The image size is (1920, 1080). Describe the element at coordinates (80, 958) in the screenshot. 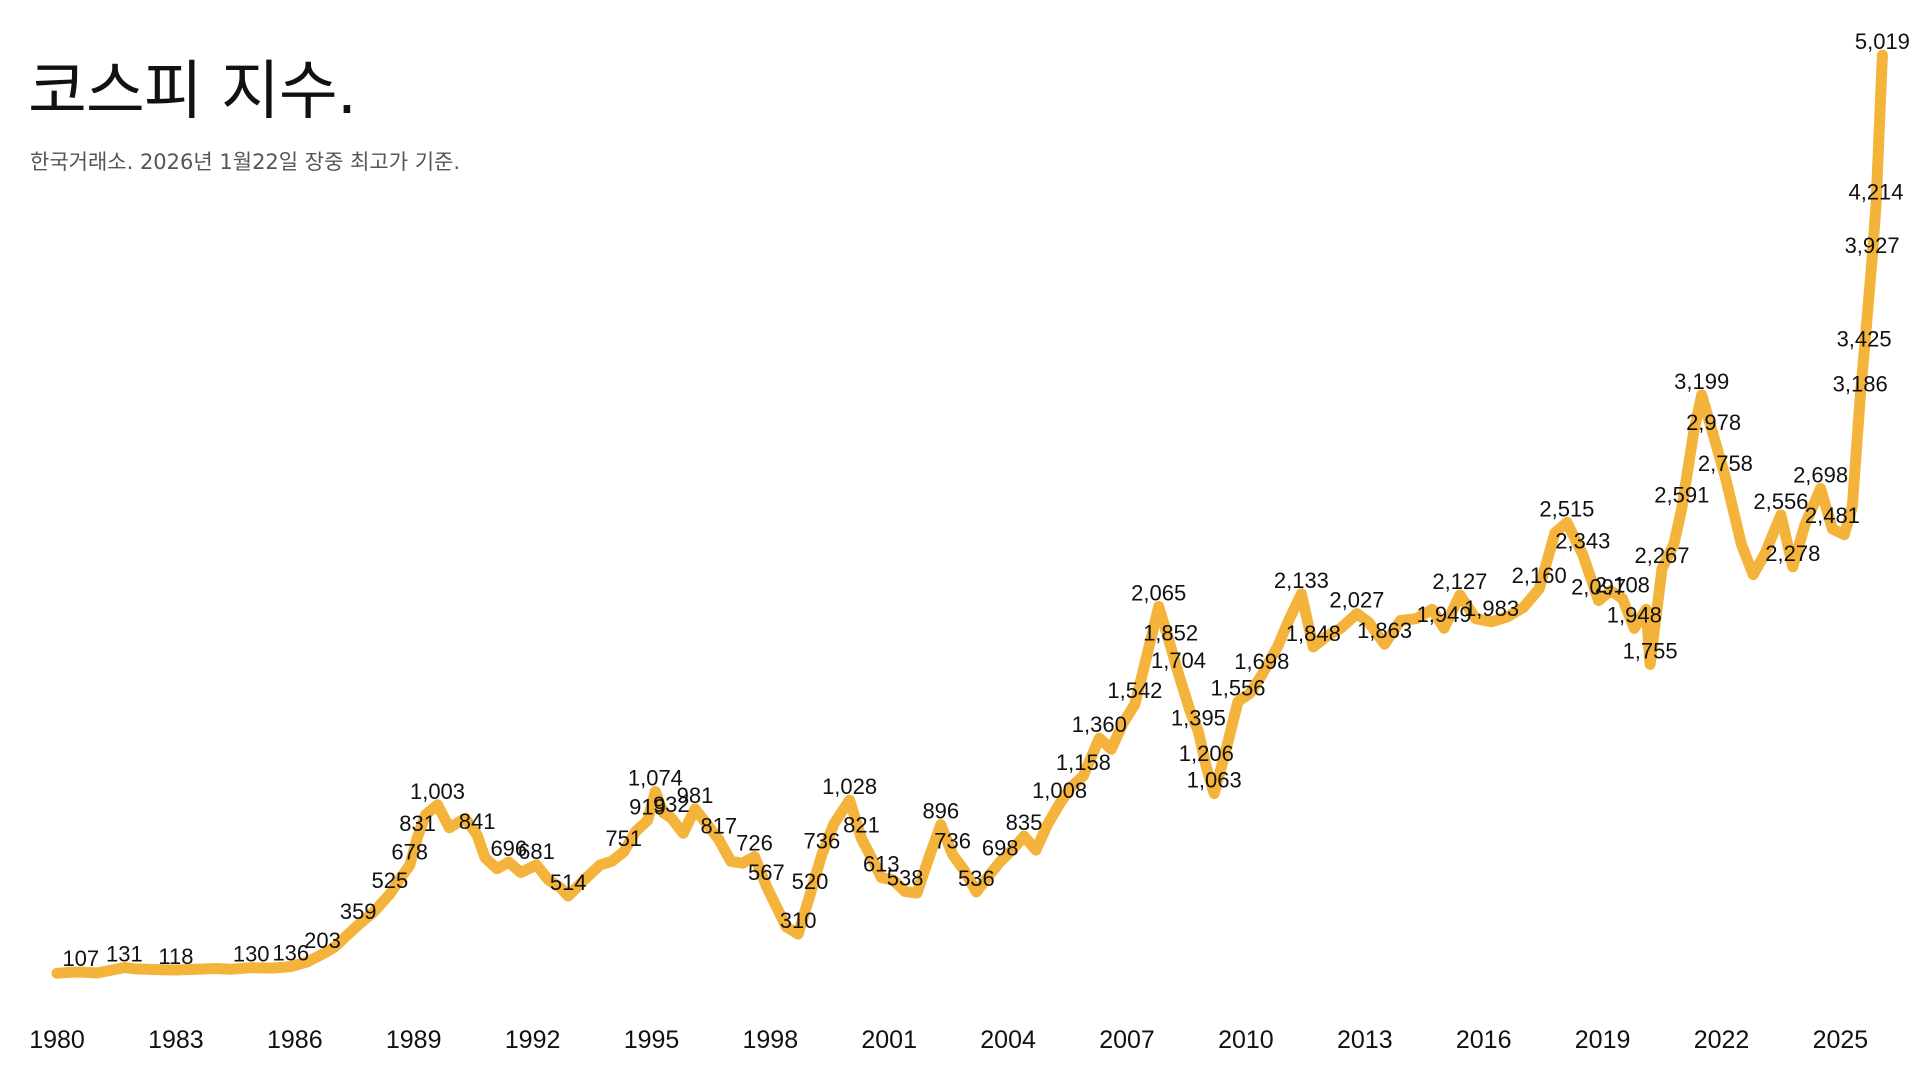

I see `data-label: 107` at that location.